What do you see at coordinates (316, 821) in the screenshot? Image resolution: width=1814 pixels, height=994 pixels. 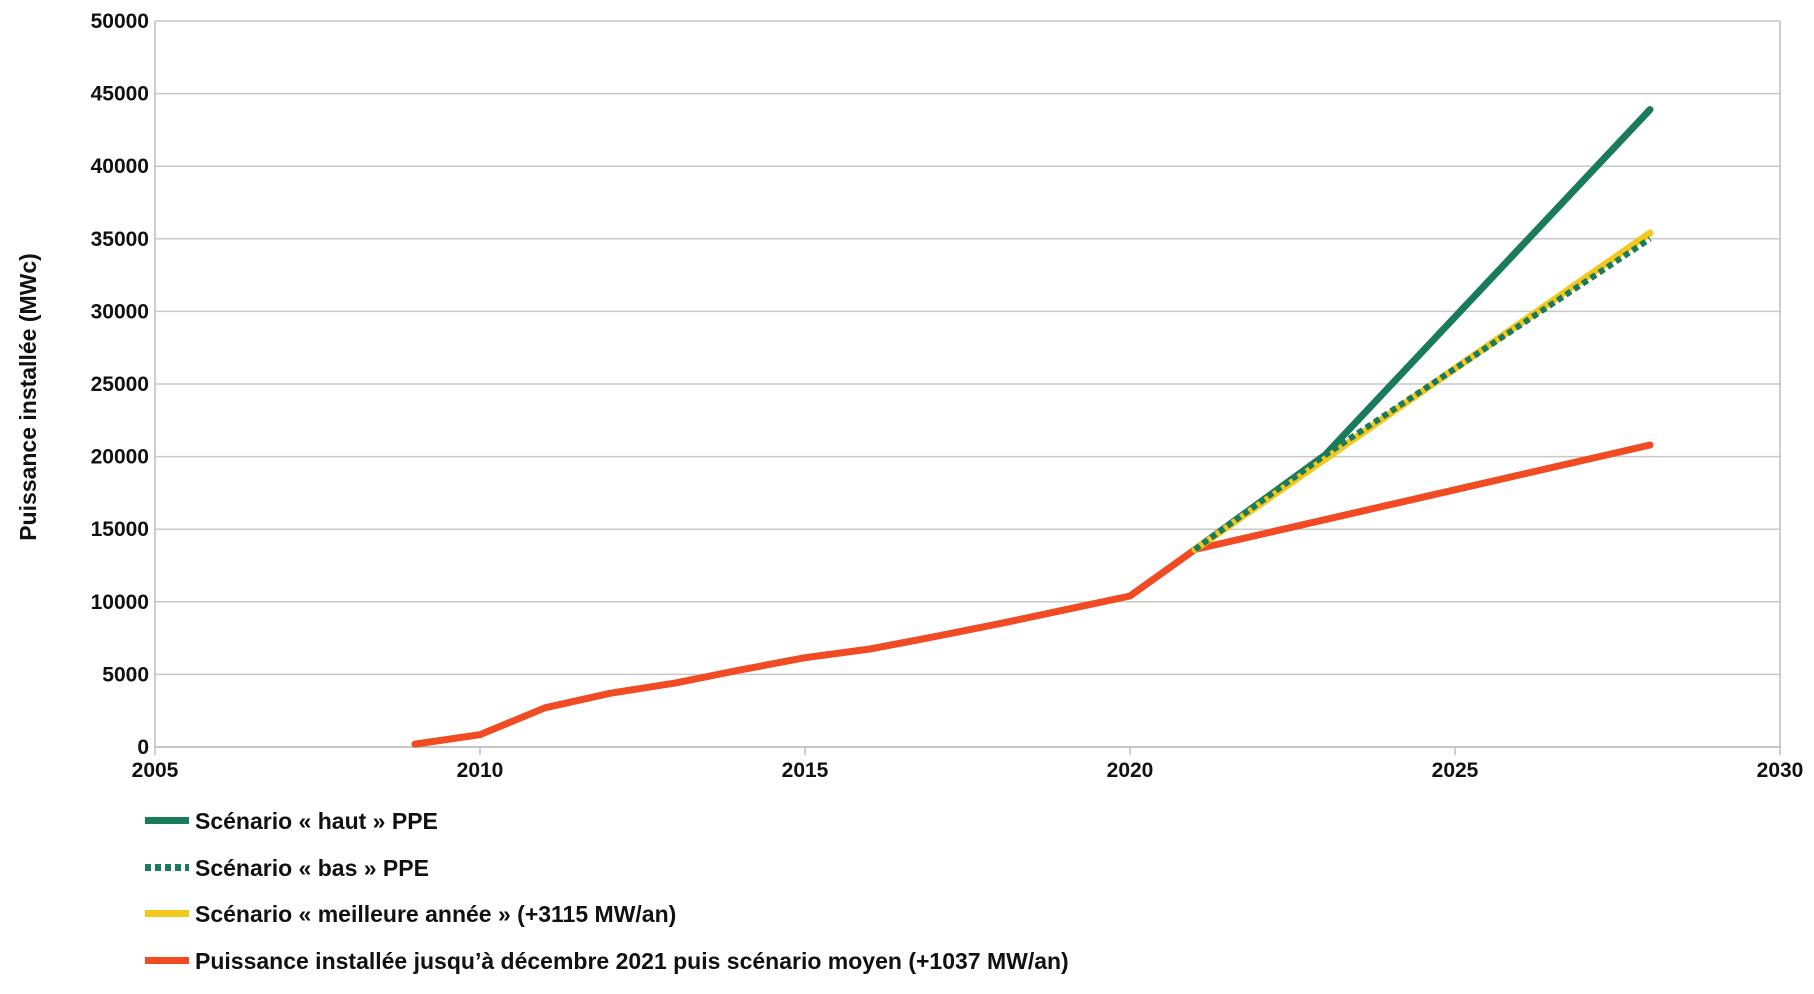 I see `legend-label: Scénario « haut » PPE` at bounding box center [316, 821].